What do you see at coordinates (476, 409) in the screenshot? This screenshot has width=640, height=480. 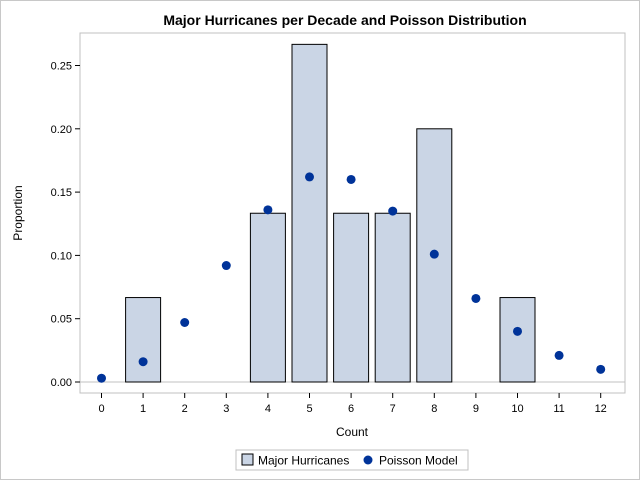 I see `x-tick-label: 9` at bounding box center [476, 409].